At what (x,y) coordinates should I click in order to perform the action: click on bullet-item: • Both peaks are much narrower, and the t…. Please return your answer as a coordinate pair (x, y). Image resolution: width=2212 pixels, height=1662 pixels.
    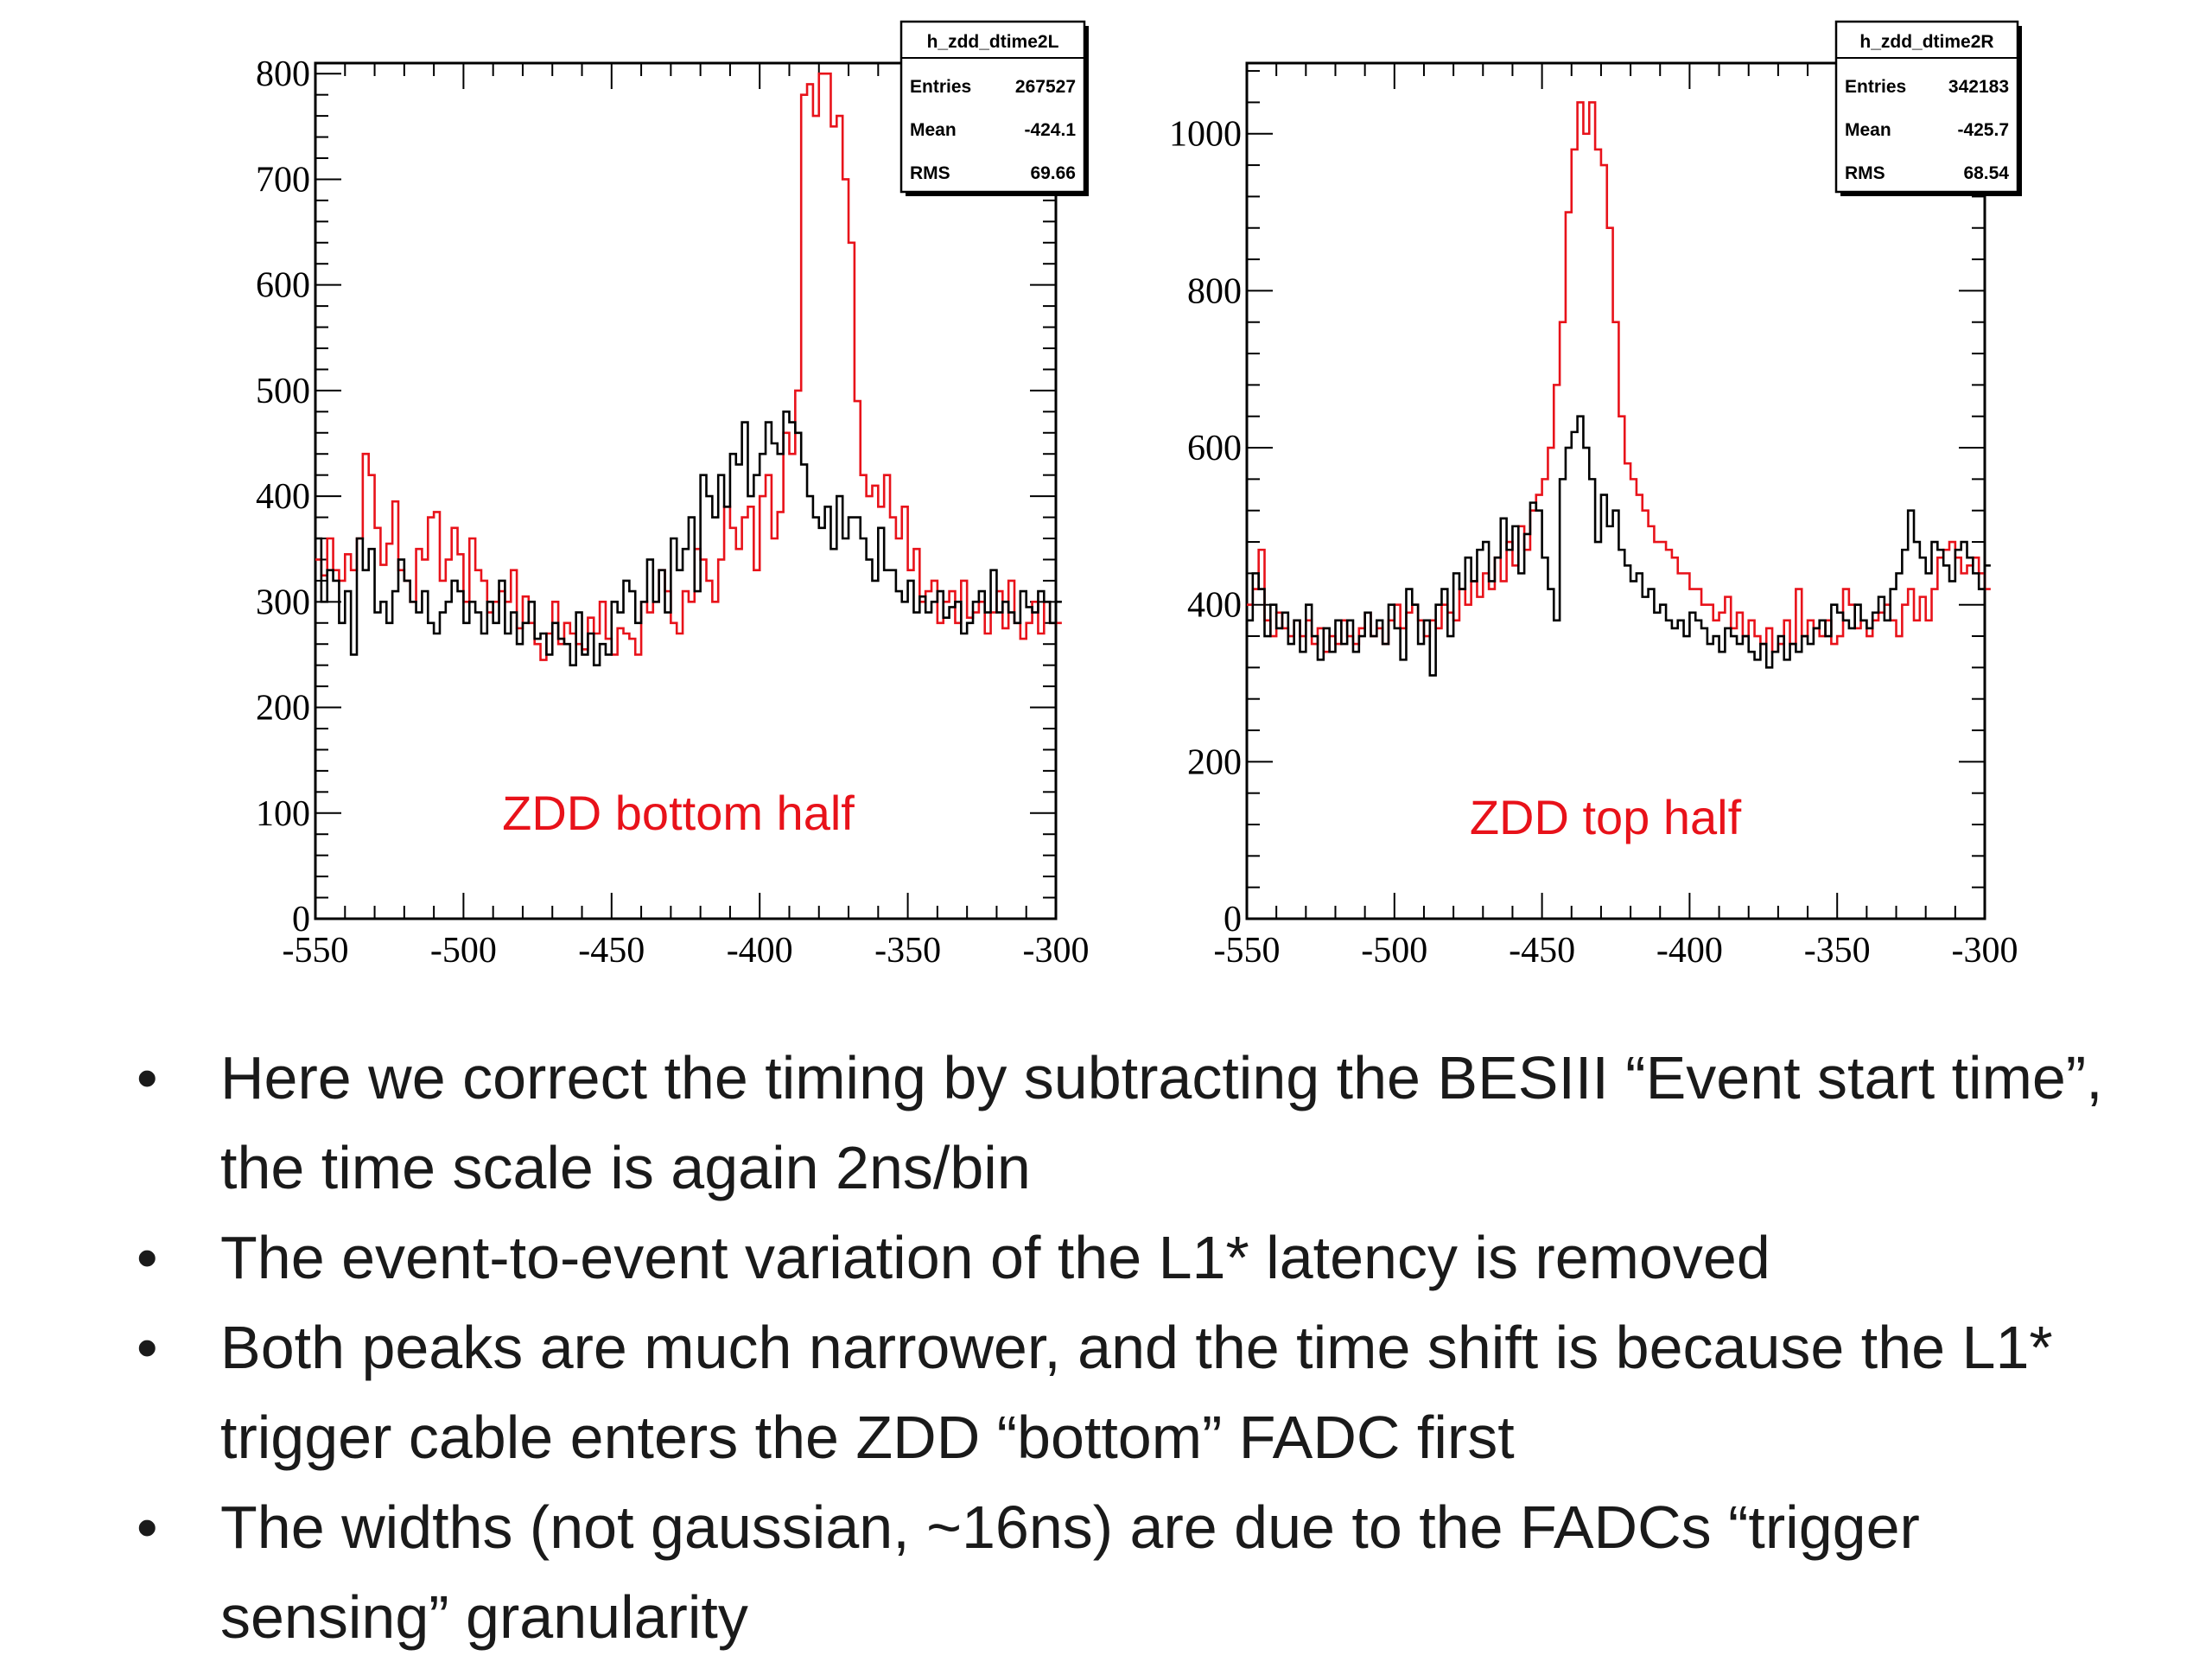
    Looking at the image, I should click on (1114, 1392).